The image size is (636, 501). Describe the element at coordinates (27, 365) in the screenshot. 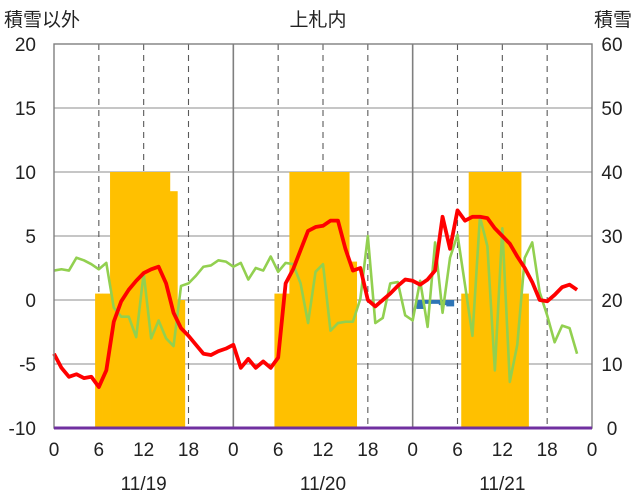

I see `left-y-tick-label: -5` at that location.